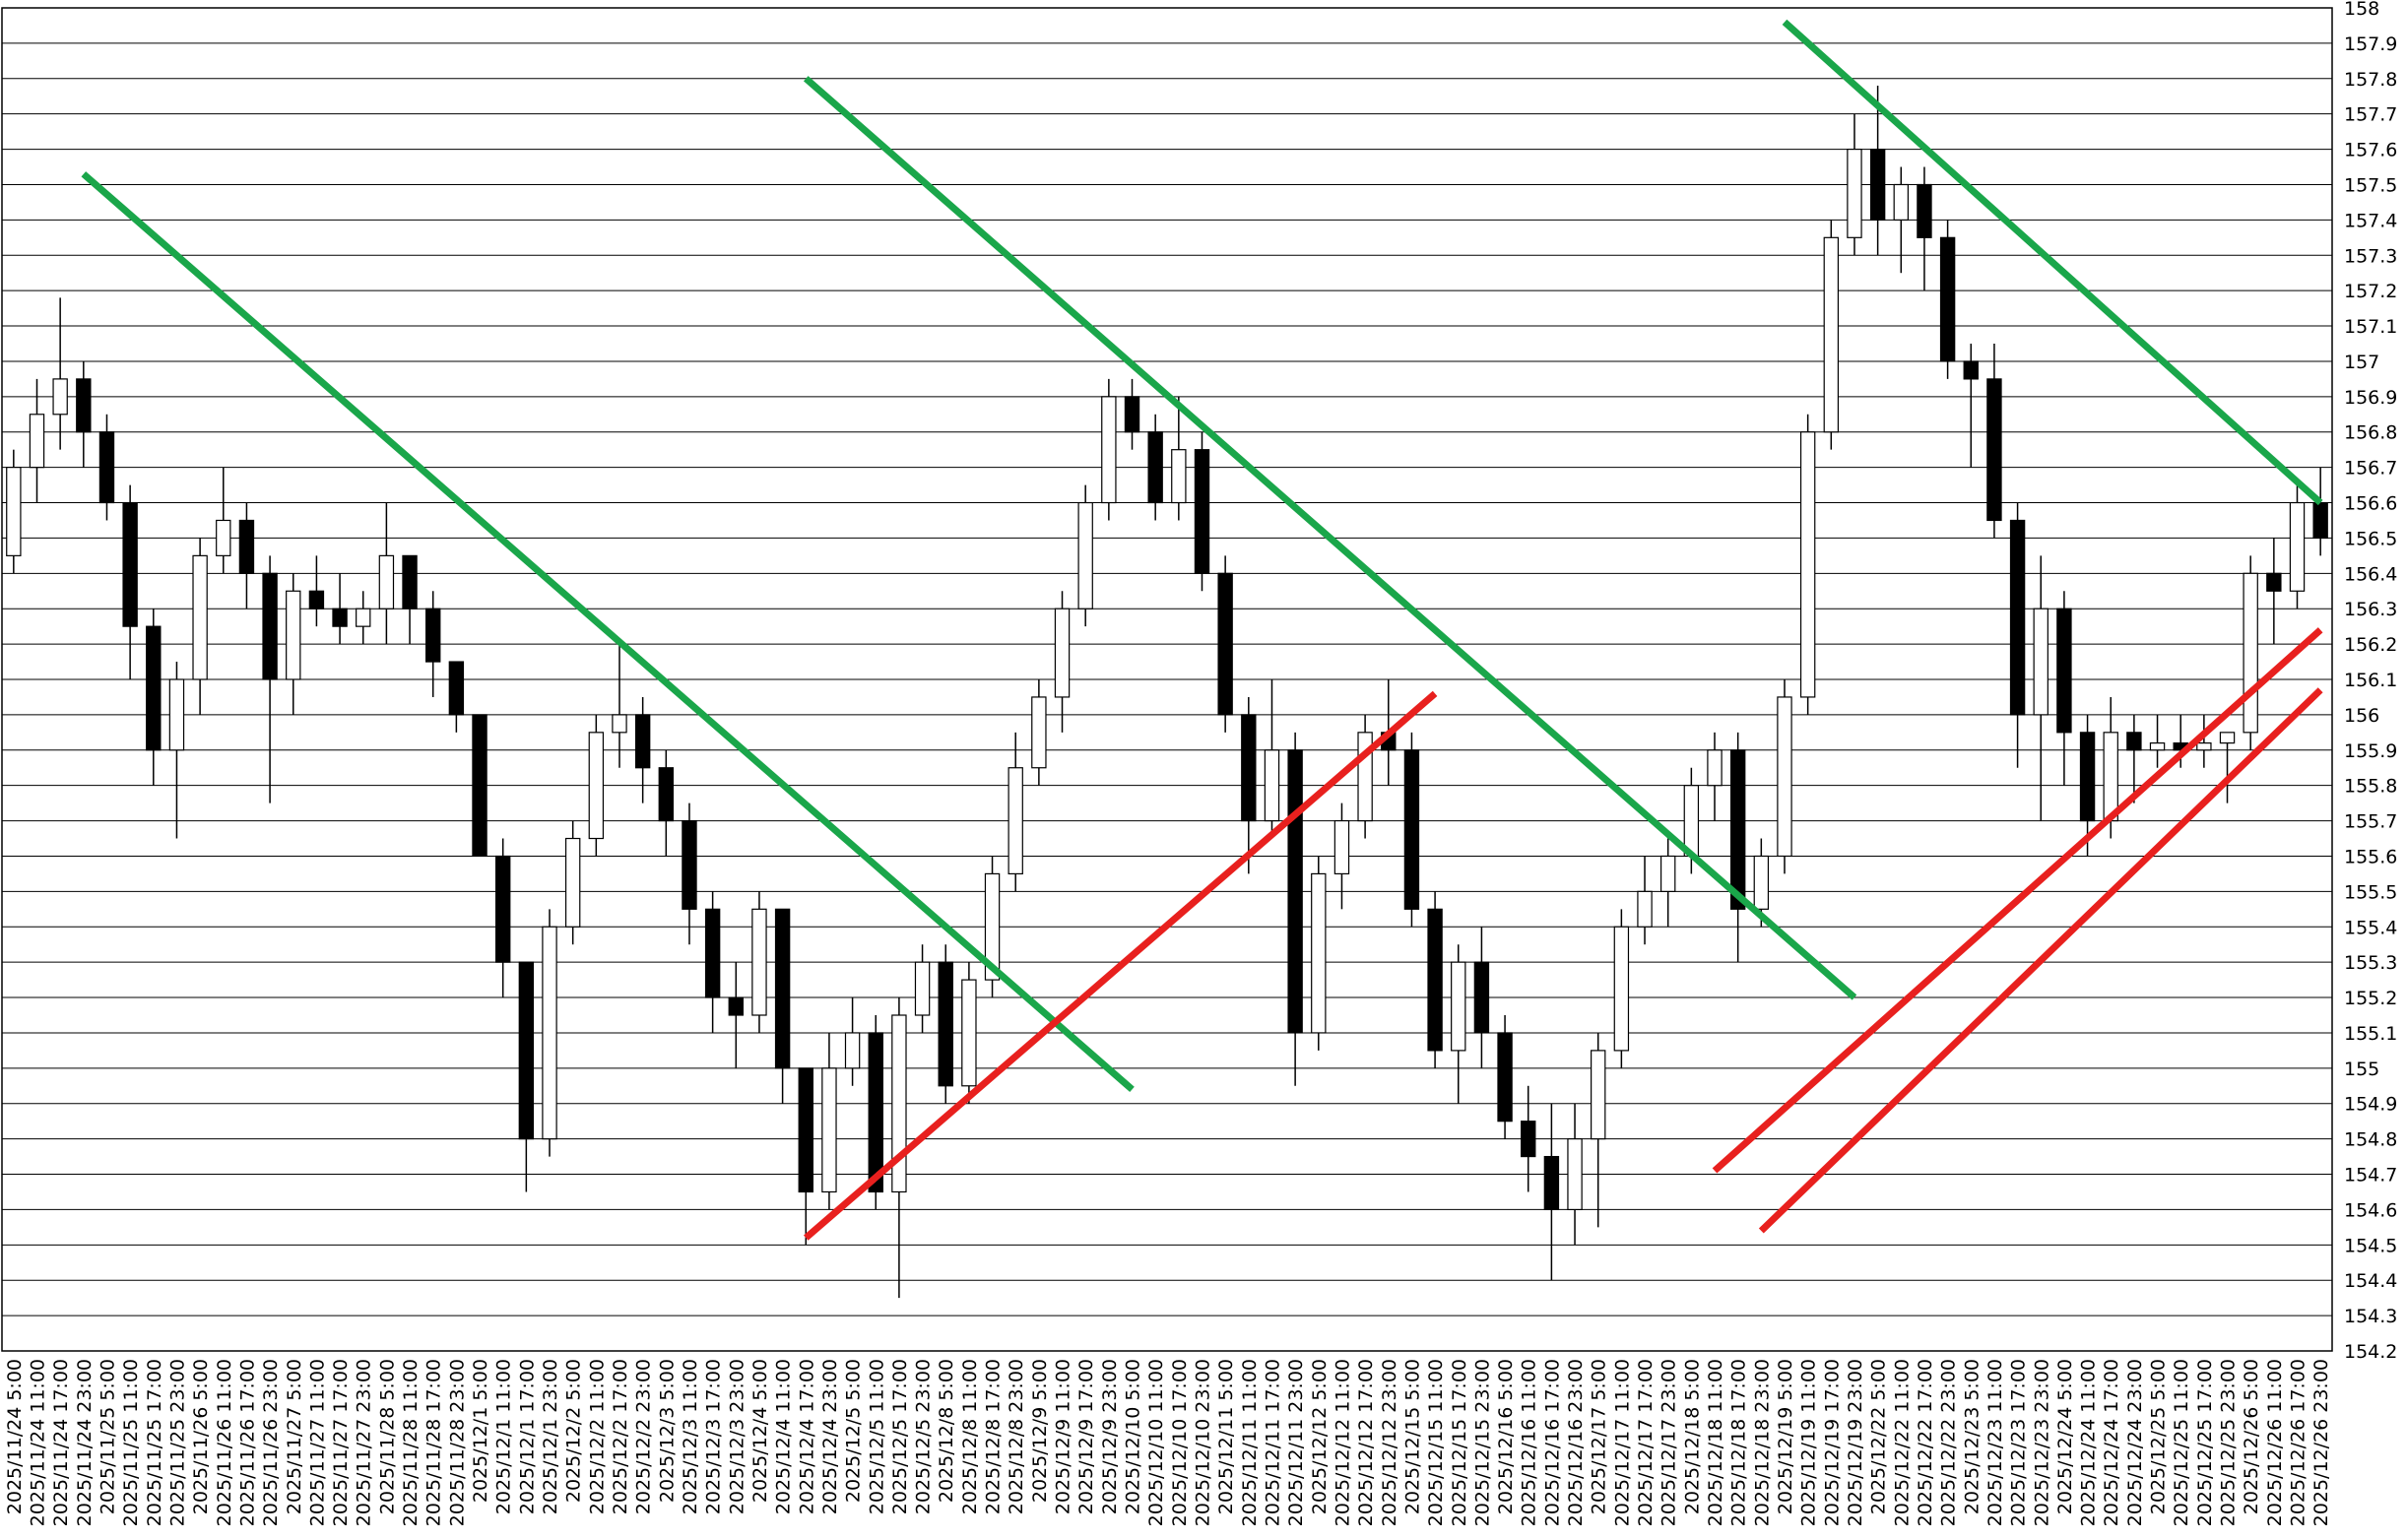 Image resolution: width=2406 pixels, height=1540 pixels. I want to click on y-tick-label: 158, so click(2361, 10).